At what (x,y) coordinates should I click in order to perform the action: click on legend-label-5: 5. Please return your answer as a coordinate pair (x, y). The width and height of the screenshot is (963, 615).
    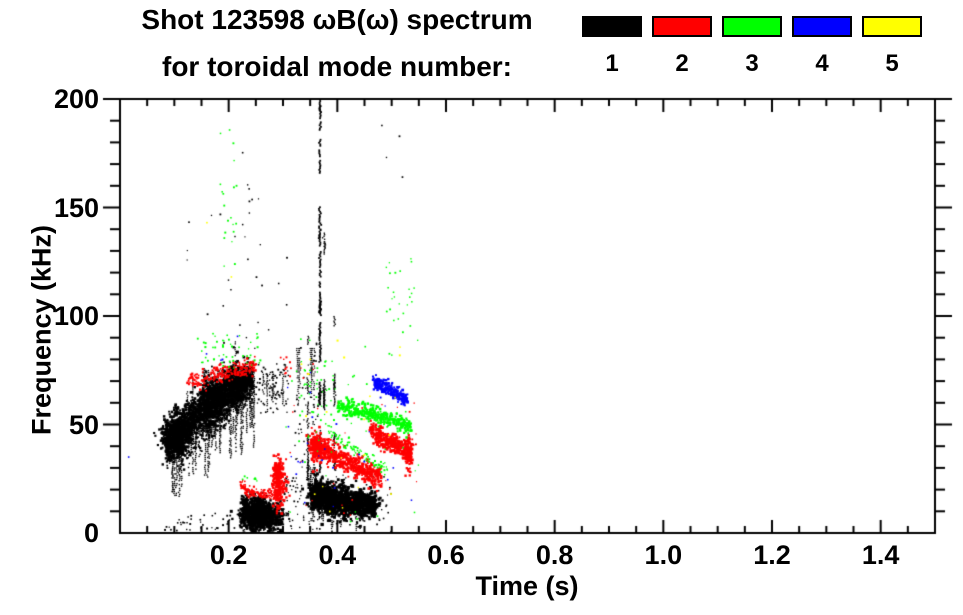
    Looking at the image, I should click on (892, 63).